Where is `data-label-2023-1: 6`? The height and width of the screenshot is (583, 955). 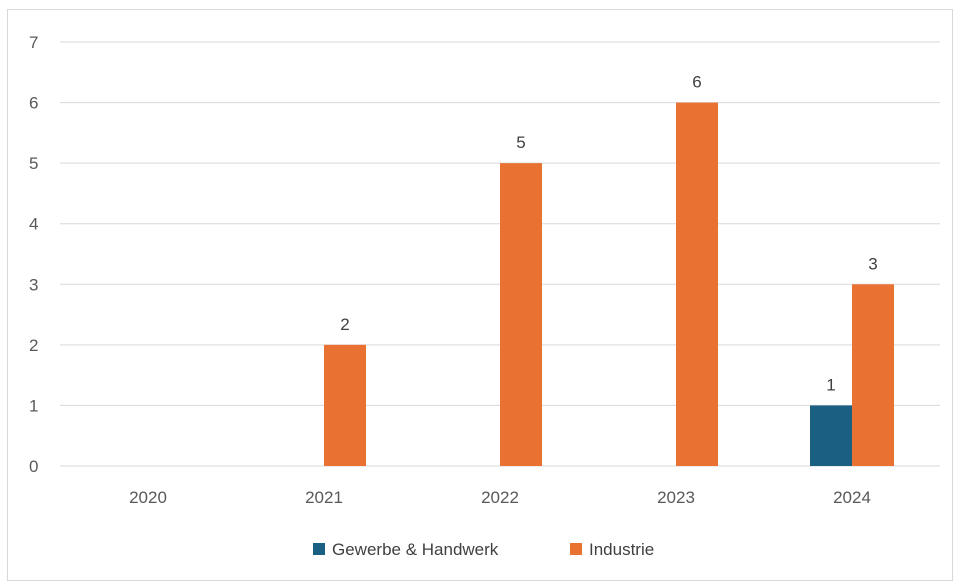
data-label-2023-1: 6 is located at coordinates (696, 82).